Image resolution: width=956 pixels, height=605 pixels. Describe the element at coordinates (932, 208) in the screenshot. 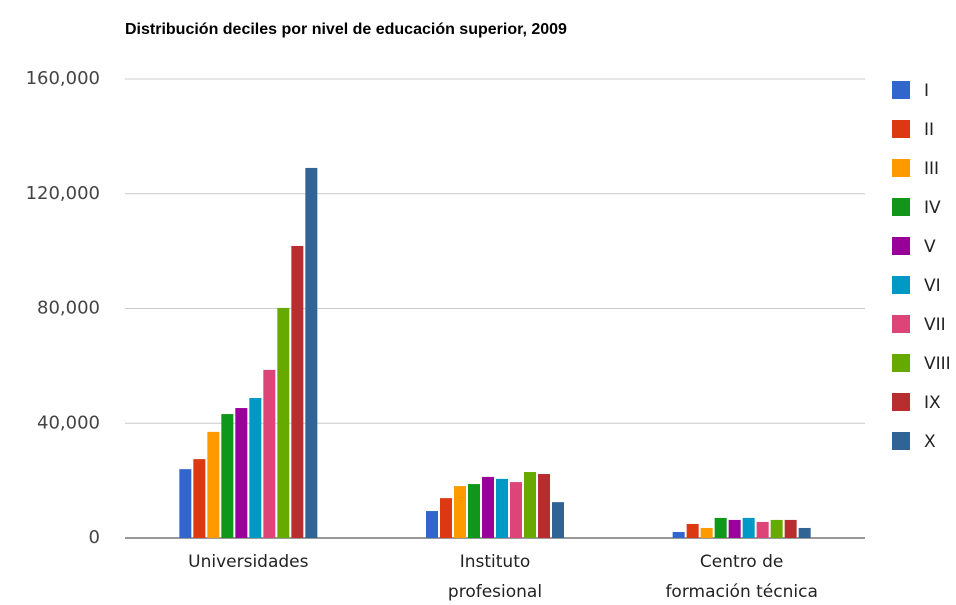

I see `legend-label: IV` at that location.